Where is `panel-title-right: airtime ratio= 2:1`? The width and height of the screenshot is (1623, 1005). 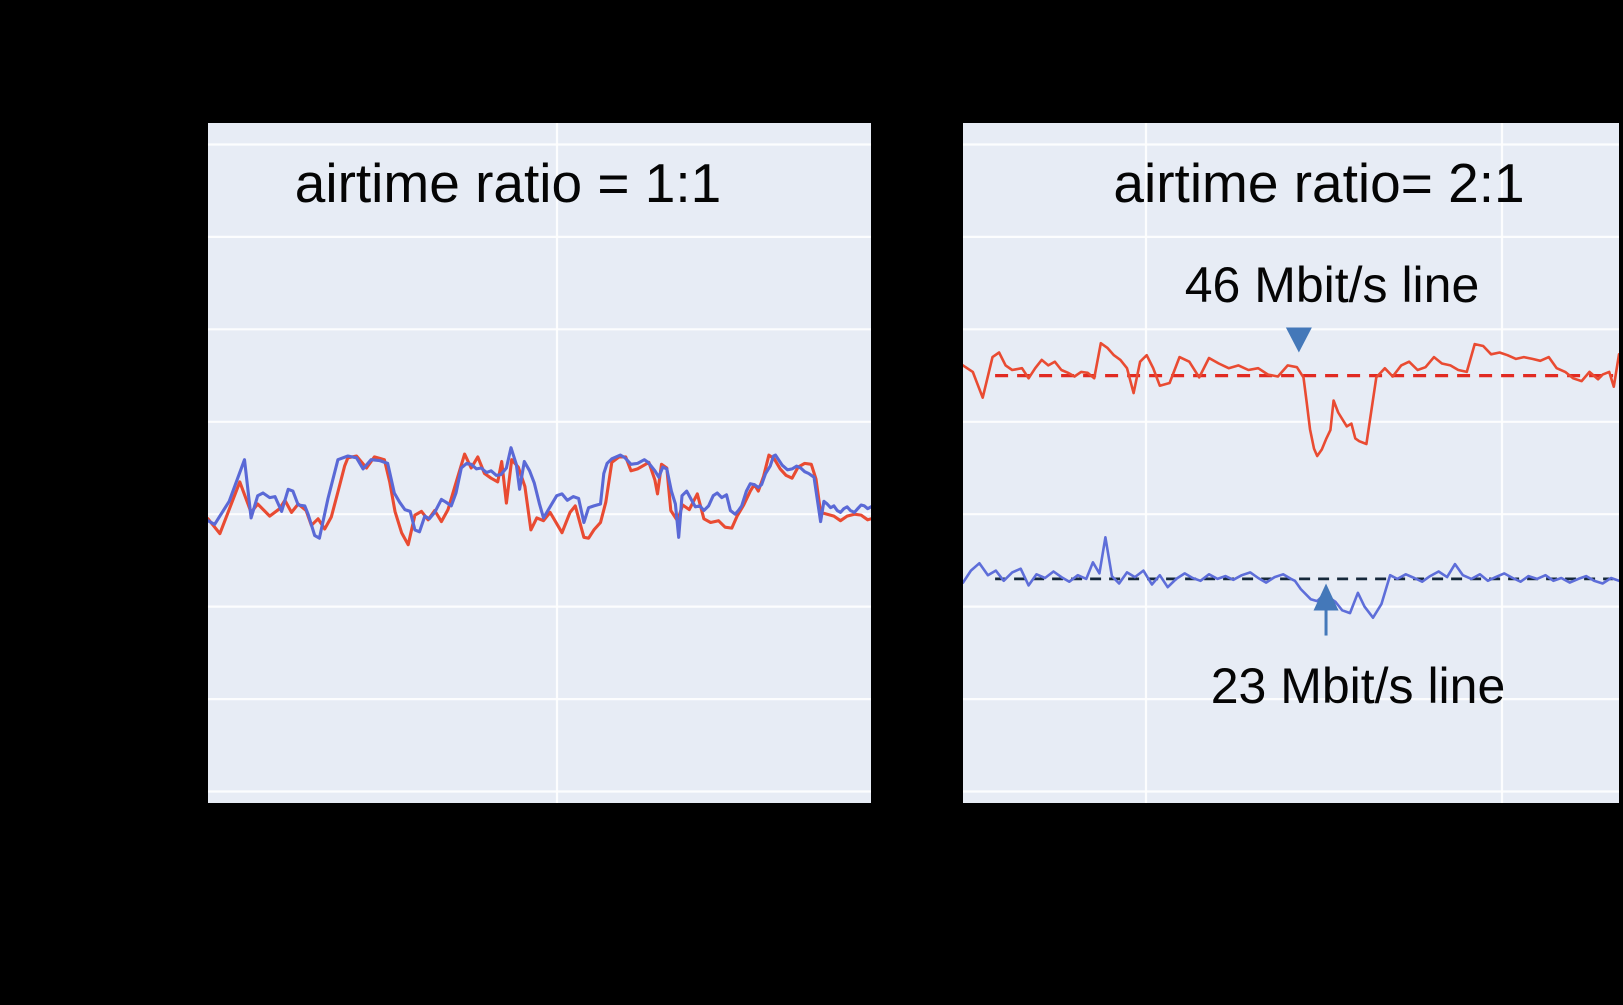
panel-title-right: airtime ratio= 2:1 is located at coordinates (1319, 183).